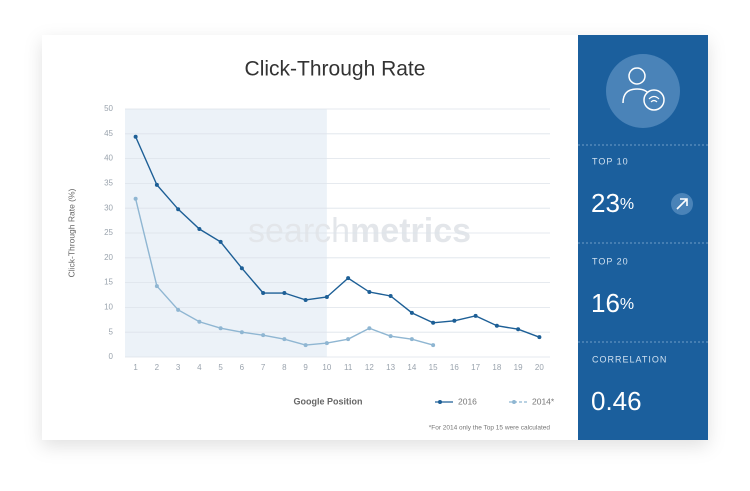  I want to click on x-tick-label: 20, so click(539, 367).